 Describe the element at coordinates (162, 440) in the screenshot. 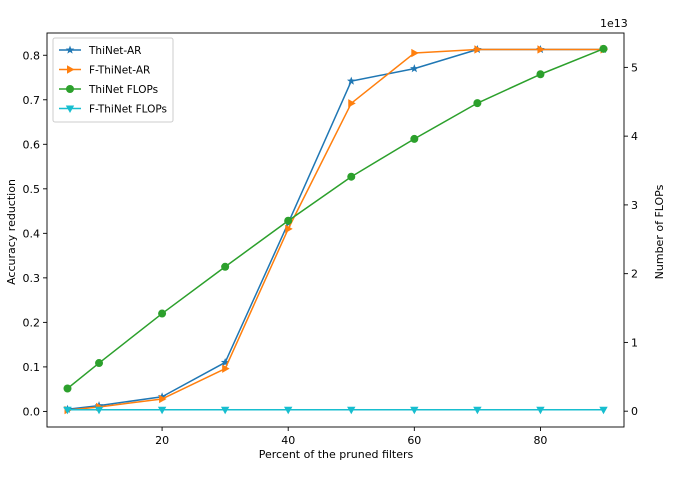

I see `x-tick-label: 20` at that location.